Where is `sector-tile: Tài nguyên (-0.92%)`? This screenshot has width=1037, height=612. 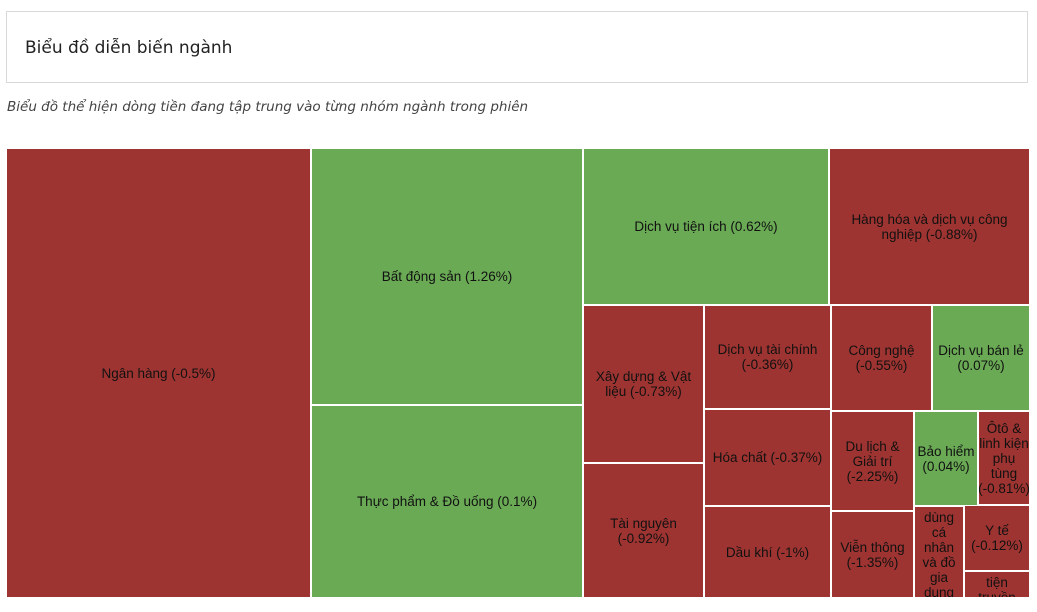 sector-tile: Tài nguyên (-0.92%) is located at coordinates (643, 530).